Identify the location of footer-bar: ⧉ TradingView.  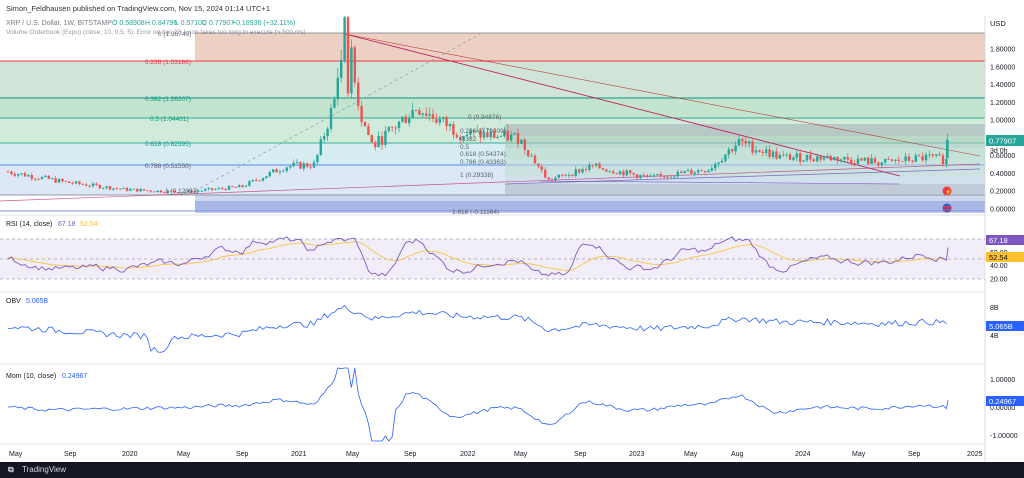
(512, 470).